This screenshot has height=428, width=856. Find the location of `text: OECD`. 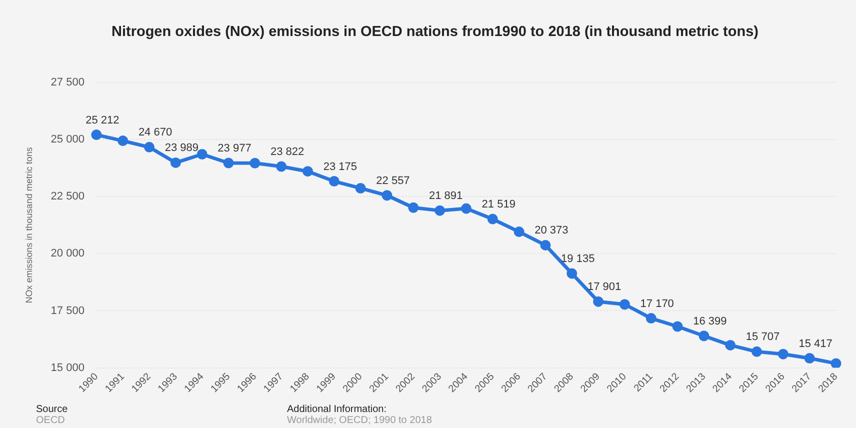

text: OECD is located at coordinates (50, 420).